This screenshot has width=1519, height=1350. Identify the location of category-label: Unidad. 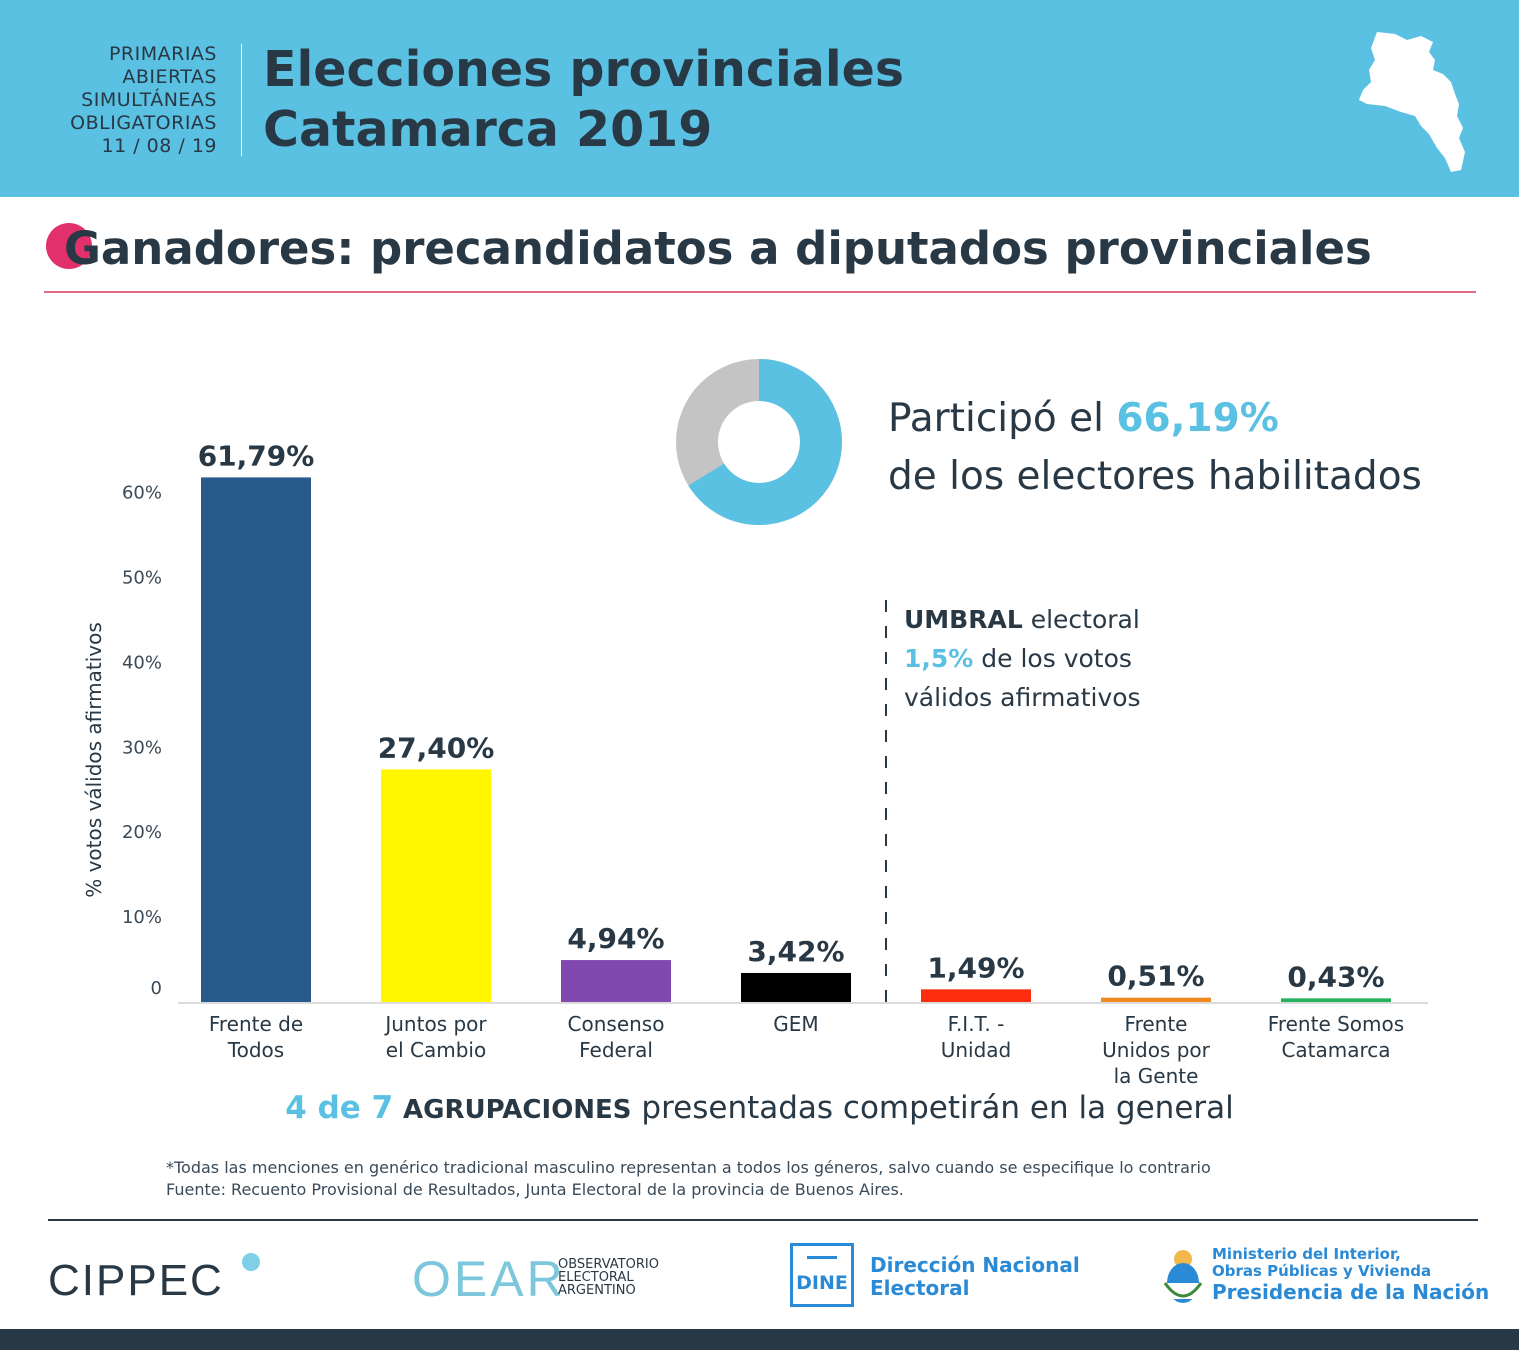
(976, 1050).